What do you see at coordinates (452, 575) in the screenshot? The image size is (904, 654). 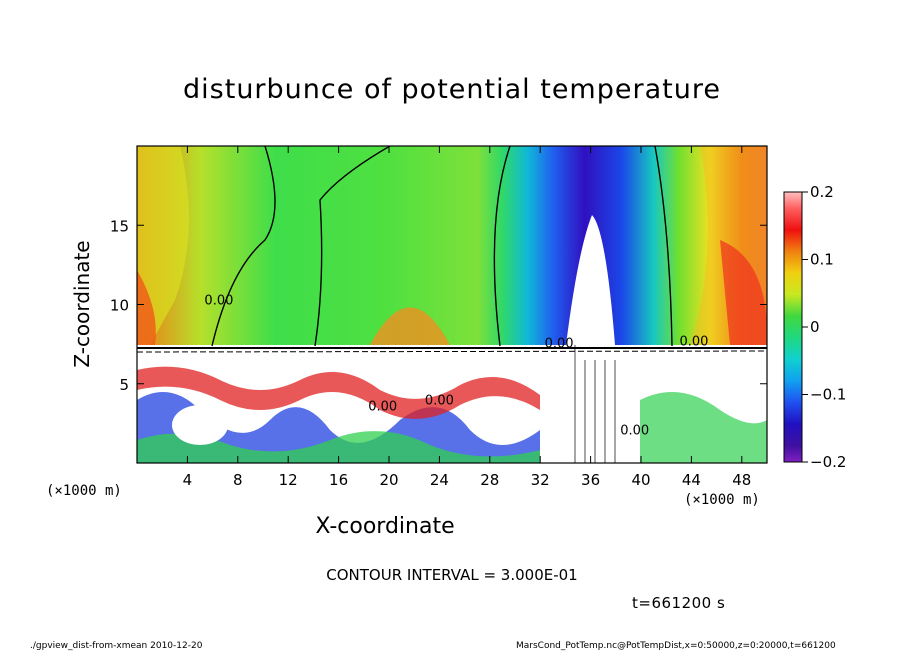 I see `contour-interval: CONTOUR INTERVAL = 3.000E-01` at bounding box center [452, 575].